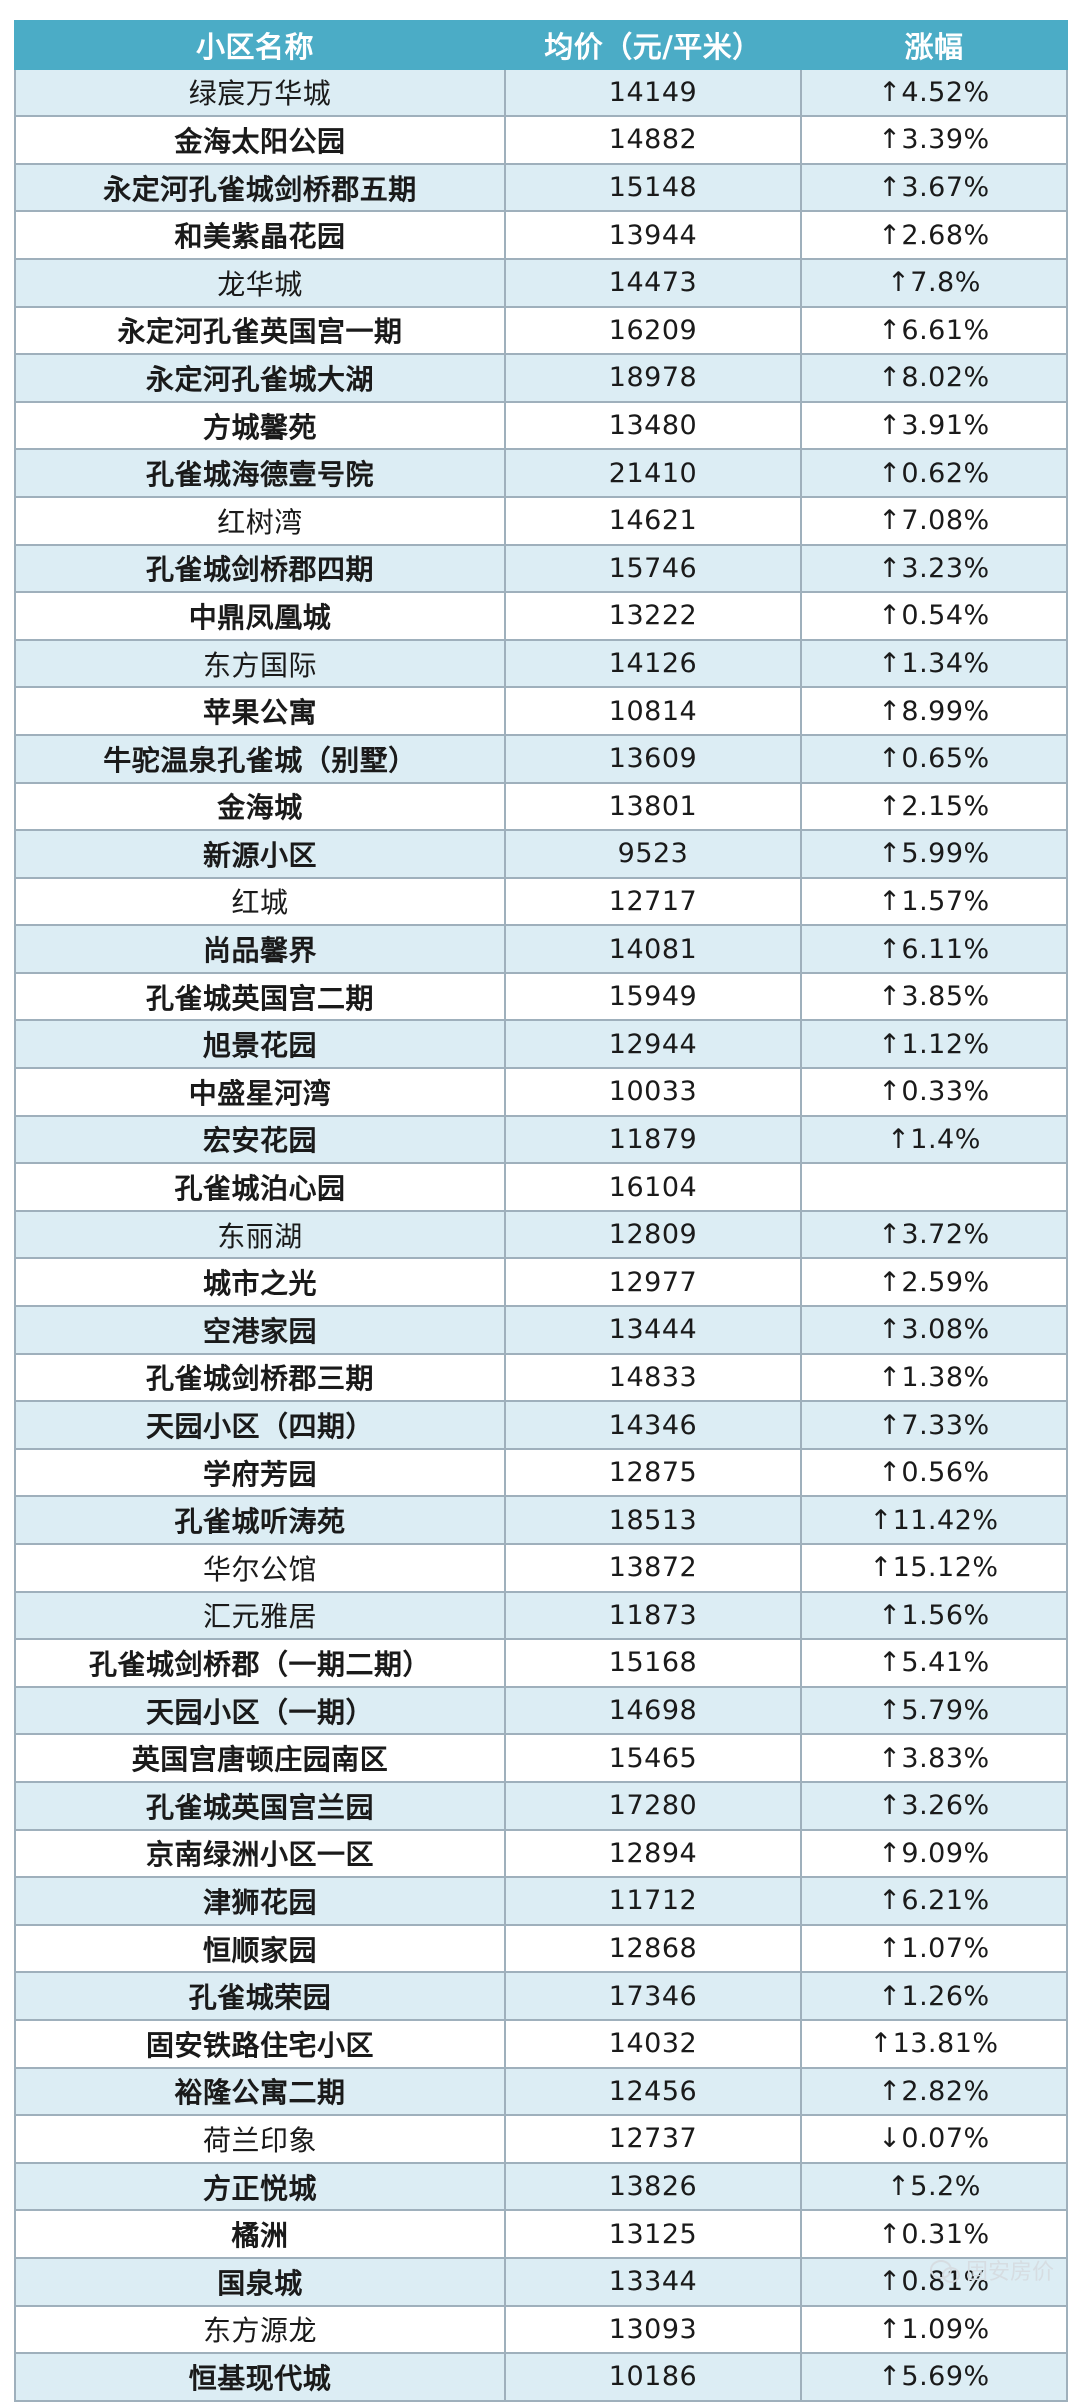 This screenshot has height=2402, width=1080. I want to click on table-row: 东丽湖 12809 ↑3.72%, so click(541, 1234).